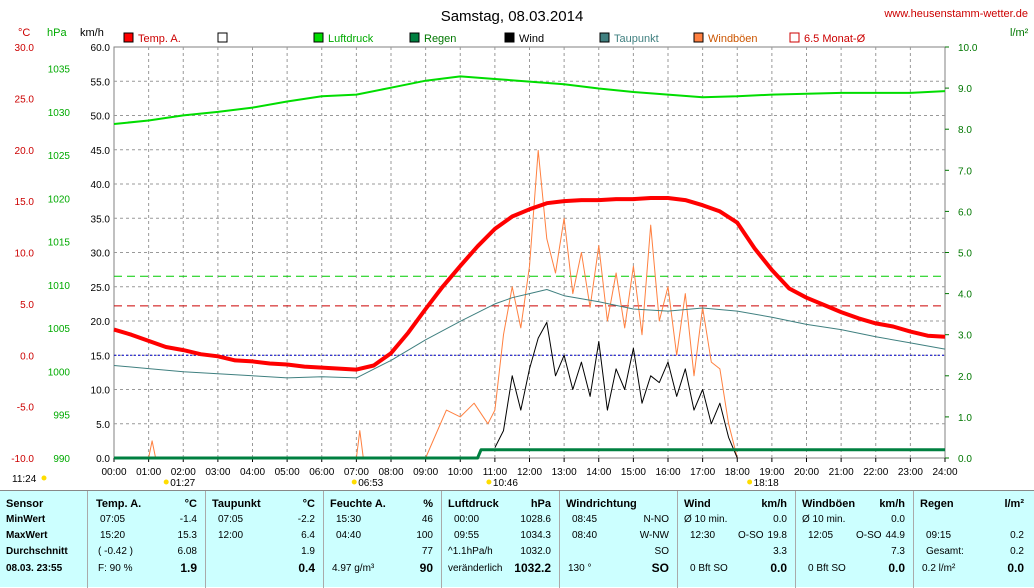  What do you see at coordinates (616, 390) in the screenshot?
I see `series-wind` at bounding box center [616, 390].